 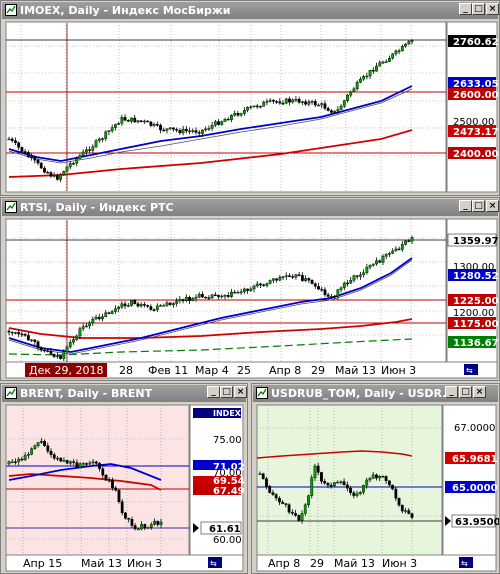 I want to click on usdrub-axis-67: 67.0000, so click(x=474, y=428).